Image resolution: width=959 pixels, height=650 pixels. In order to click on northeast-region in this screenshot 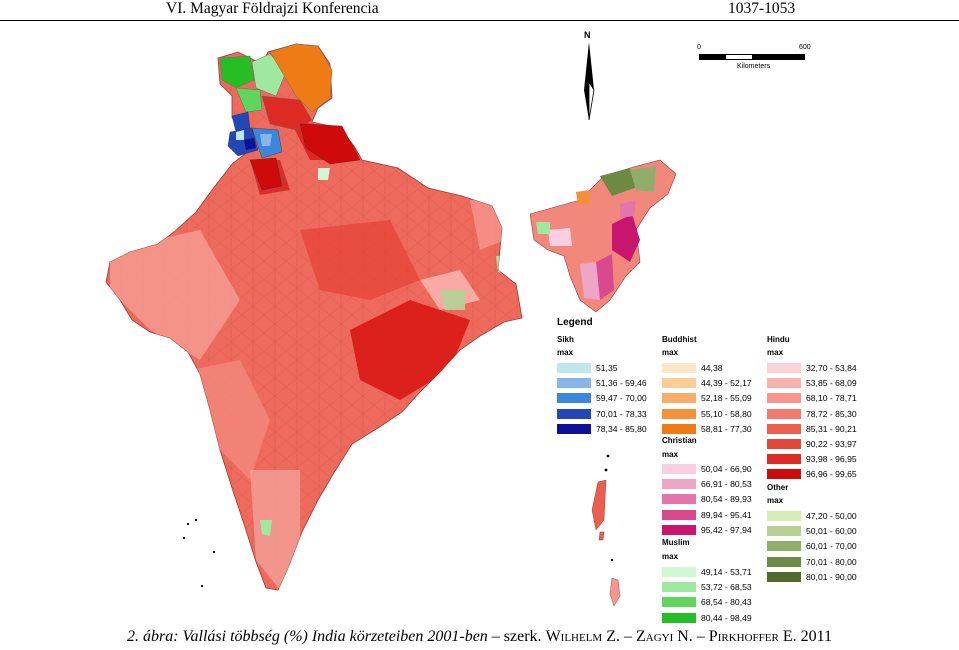, I will do `click(603, 236)`.